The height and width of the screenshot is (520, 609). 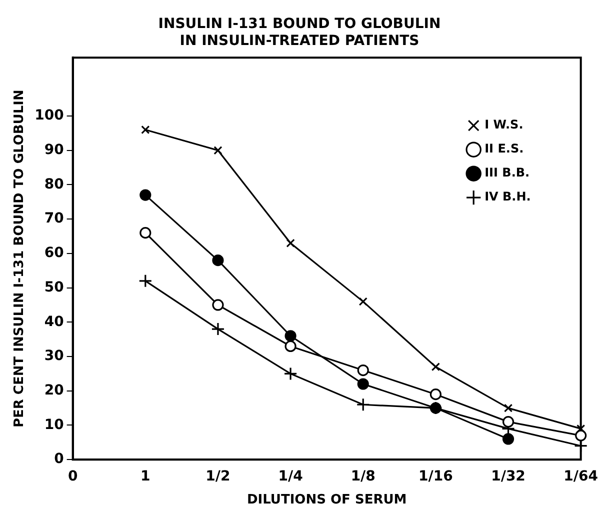 What do you see at coordinates (145, 476) in the screenshot?
I see `x-tick-label: 1` at bounding box center [145, 476].